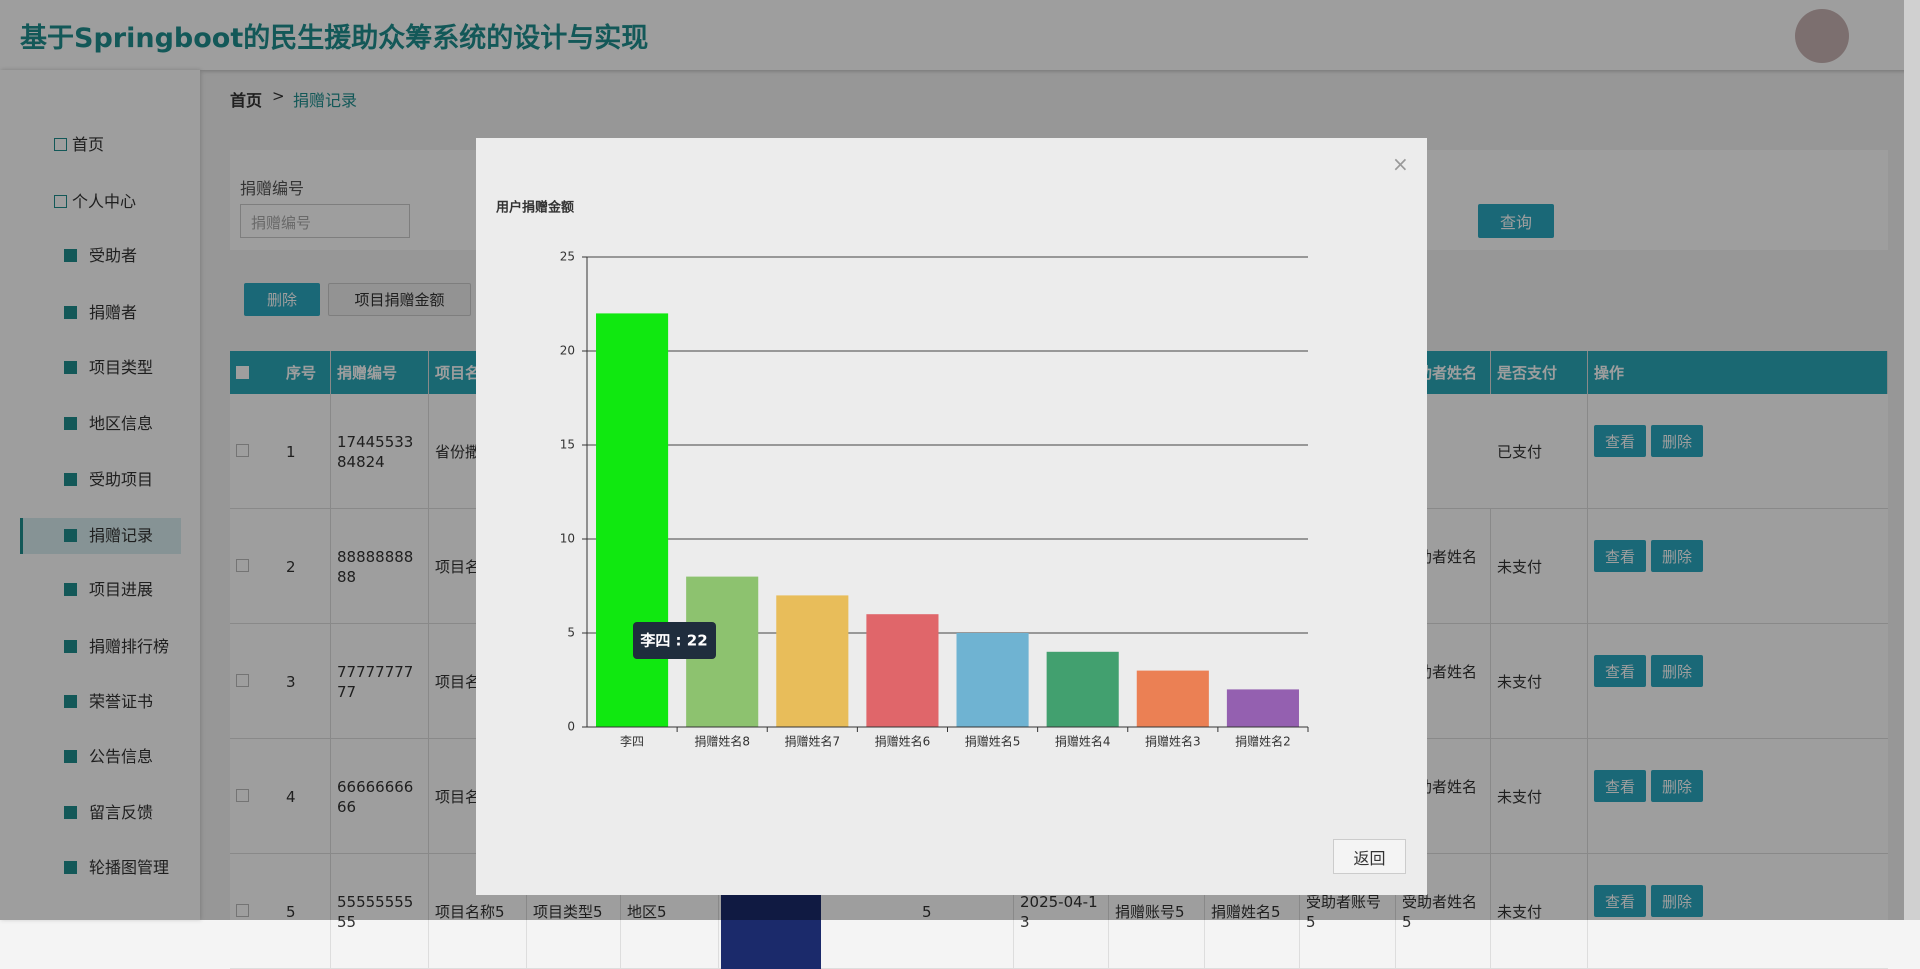 The image size is (1920, 969). I want to click on scrollbar, so click(1912, 460).